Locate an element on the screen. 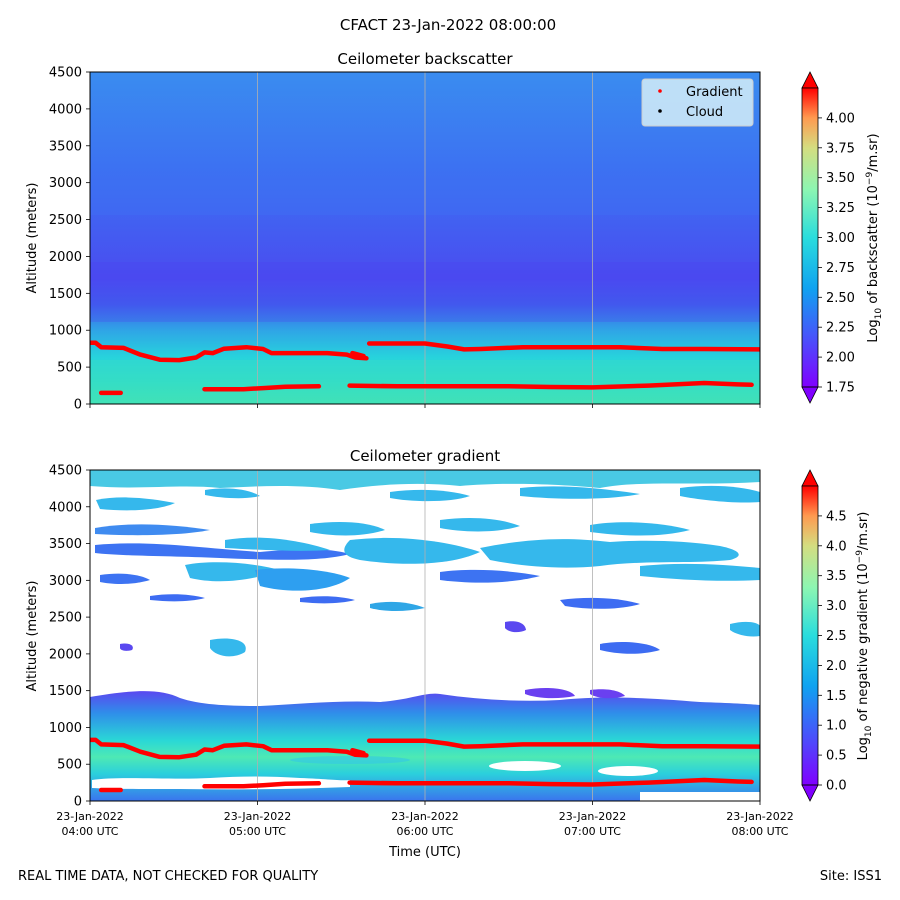 The width and height of the screenshot is (900, 900). colorbar-tick-label: 2.5 is located at coordinates (836, 636).